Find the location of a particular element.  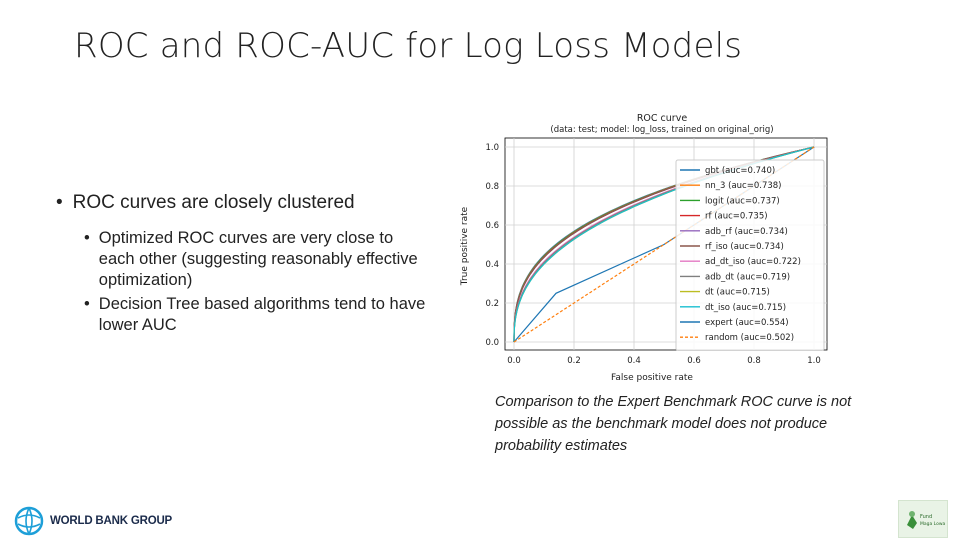

y-tick-label: 0.6 is located at coordinates (492, 226).